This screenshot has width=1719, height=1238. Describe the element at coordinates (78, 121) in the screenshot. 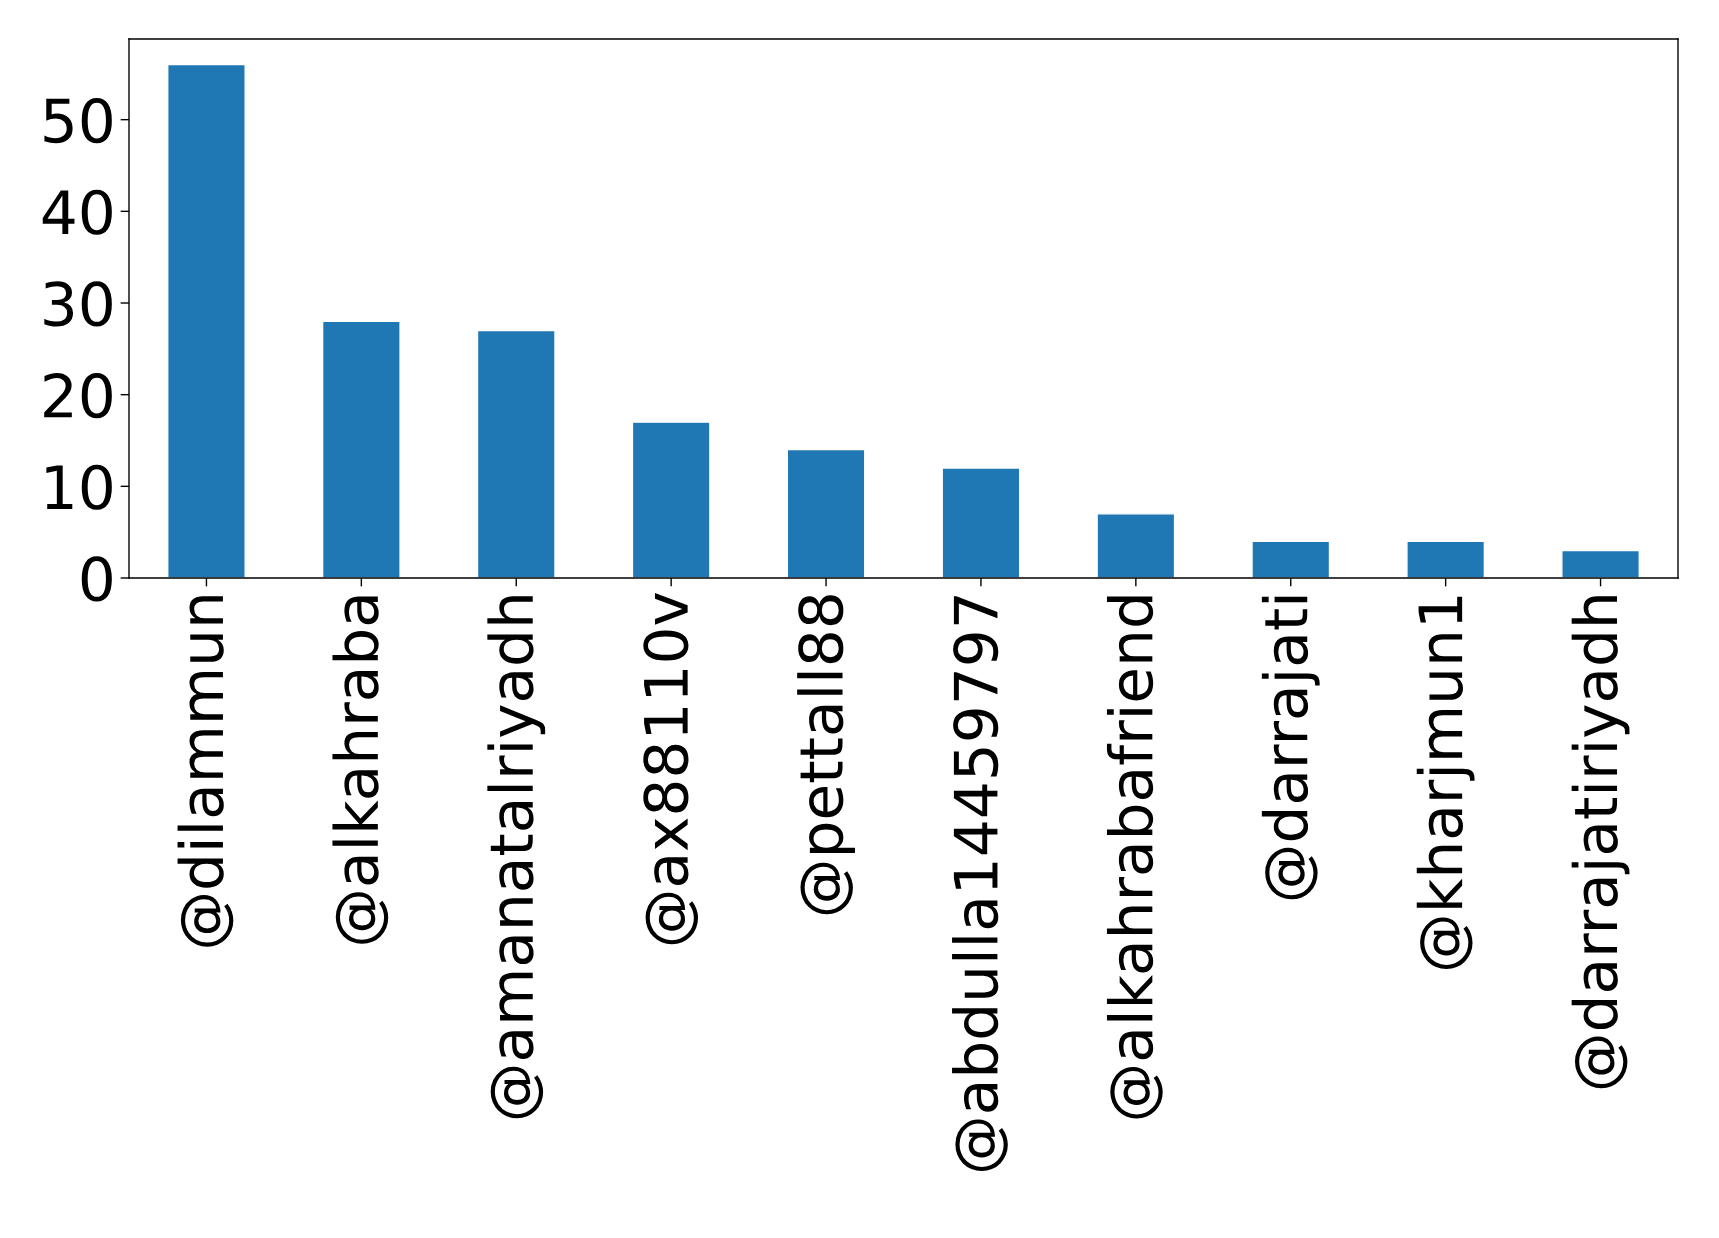

I see `y-tick-label: 50` at that location.